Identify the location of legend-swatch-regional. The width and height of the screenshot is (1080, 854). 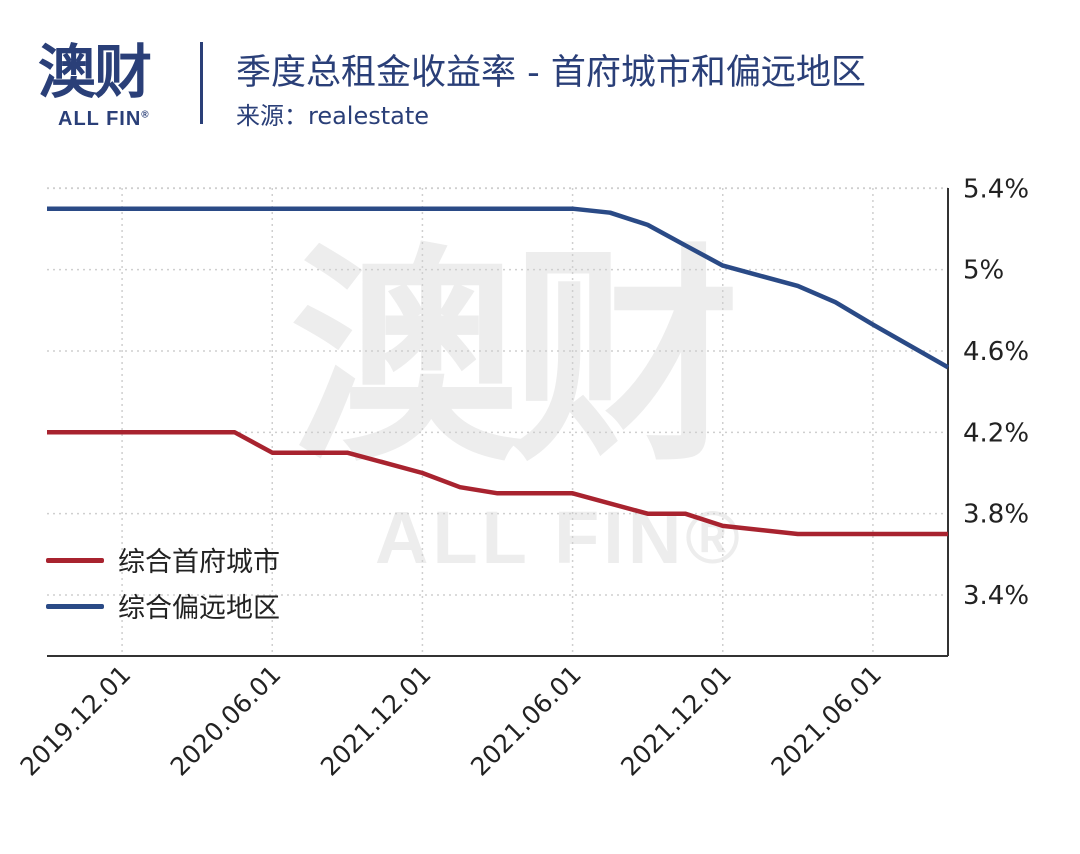
(75, 606).